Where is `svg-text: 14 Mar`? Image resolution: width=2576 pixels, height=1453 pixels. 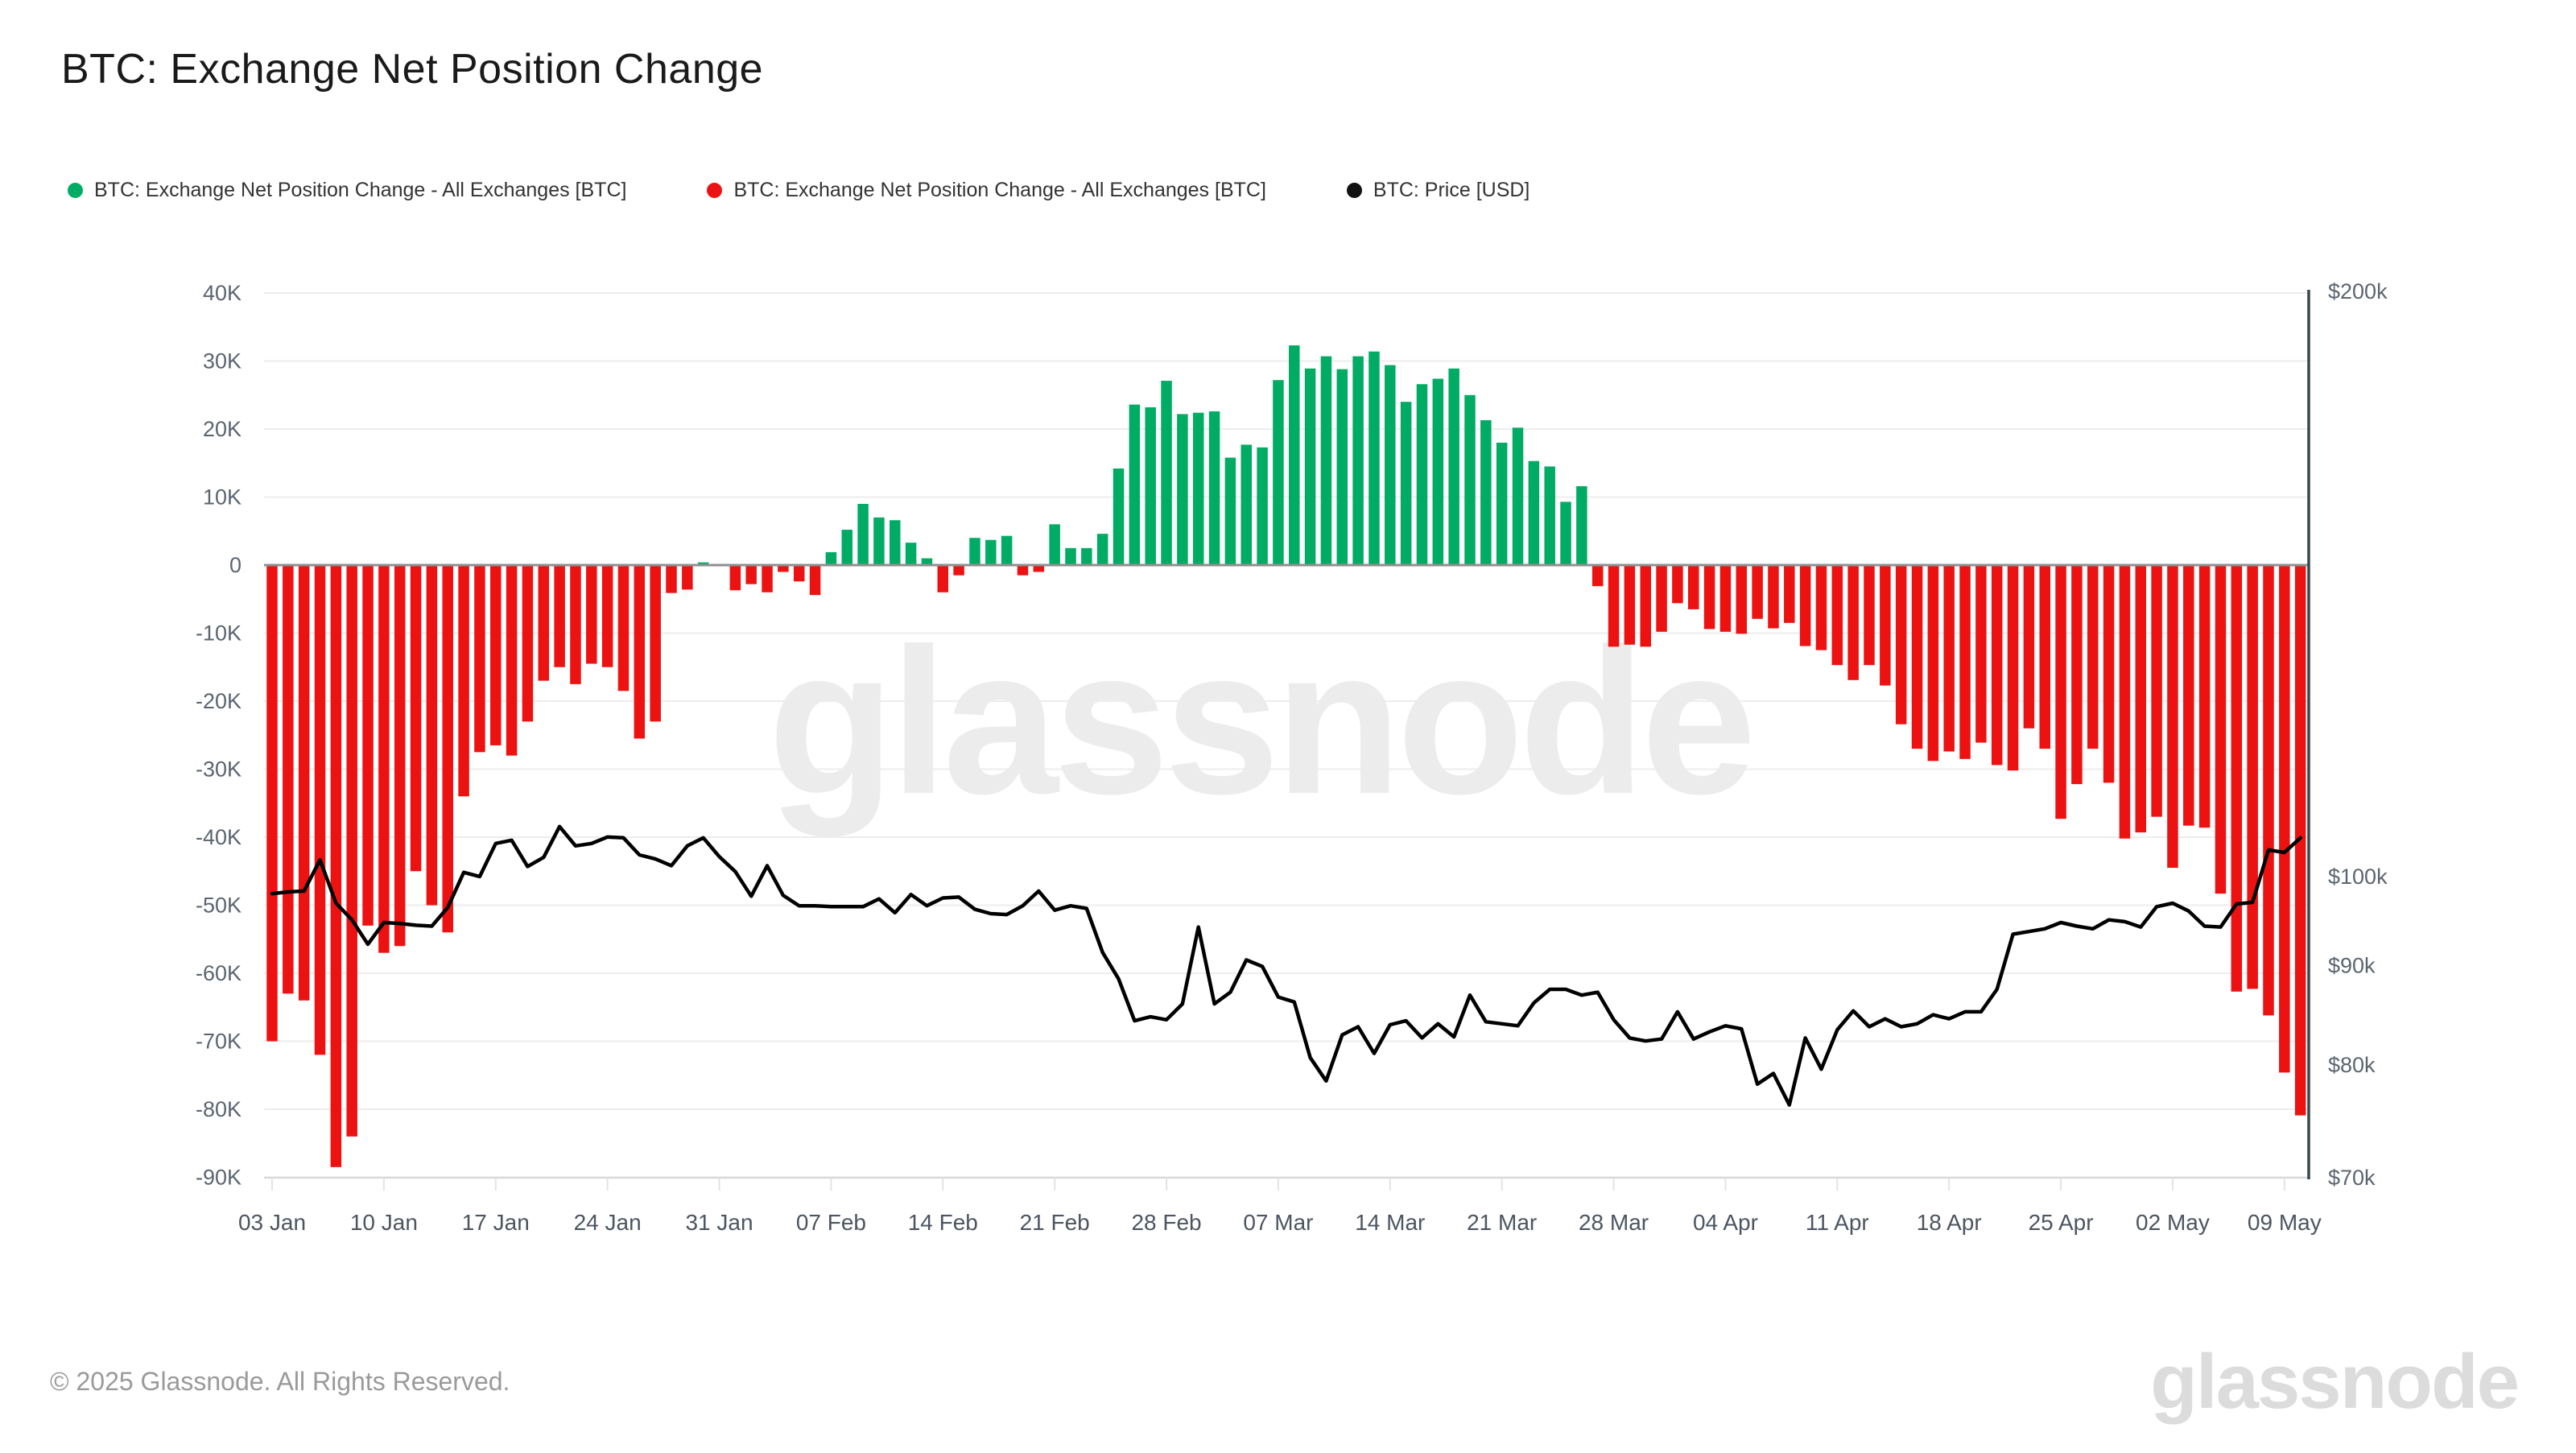
svg-text: 14 Mar is located at coordinates (1390, 1222).